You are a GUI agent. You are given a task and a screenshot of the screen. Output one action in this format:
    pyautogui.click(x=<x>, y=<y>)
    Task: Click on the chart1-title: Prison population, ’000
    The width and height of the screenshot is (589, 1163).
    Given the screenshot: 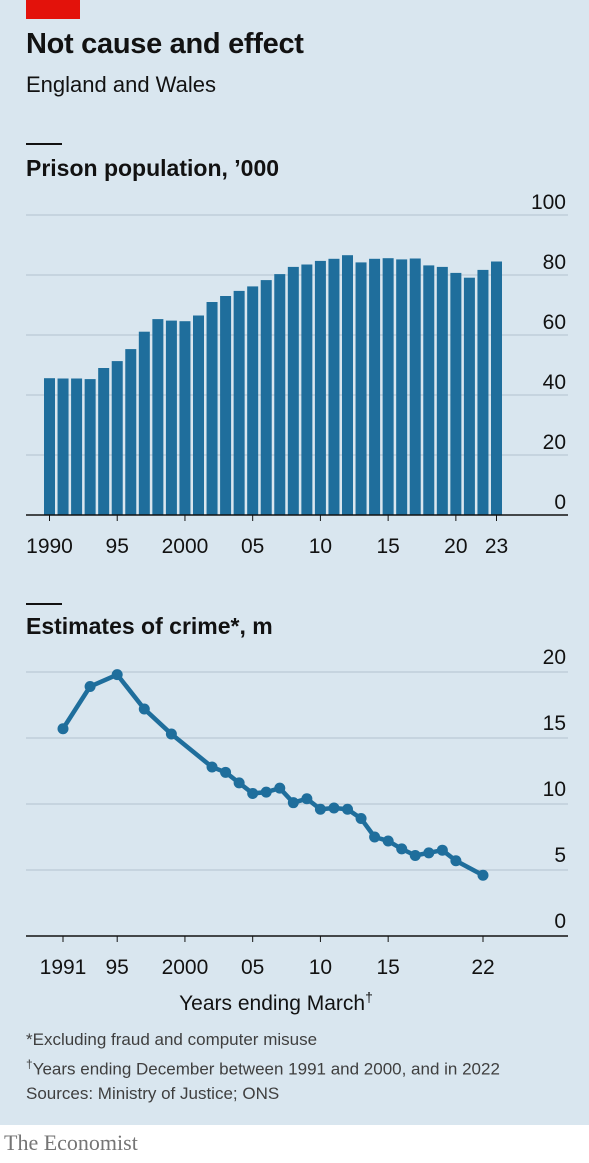 What is the action you would take?
    pyautogui.click(x=153, y=168)
    